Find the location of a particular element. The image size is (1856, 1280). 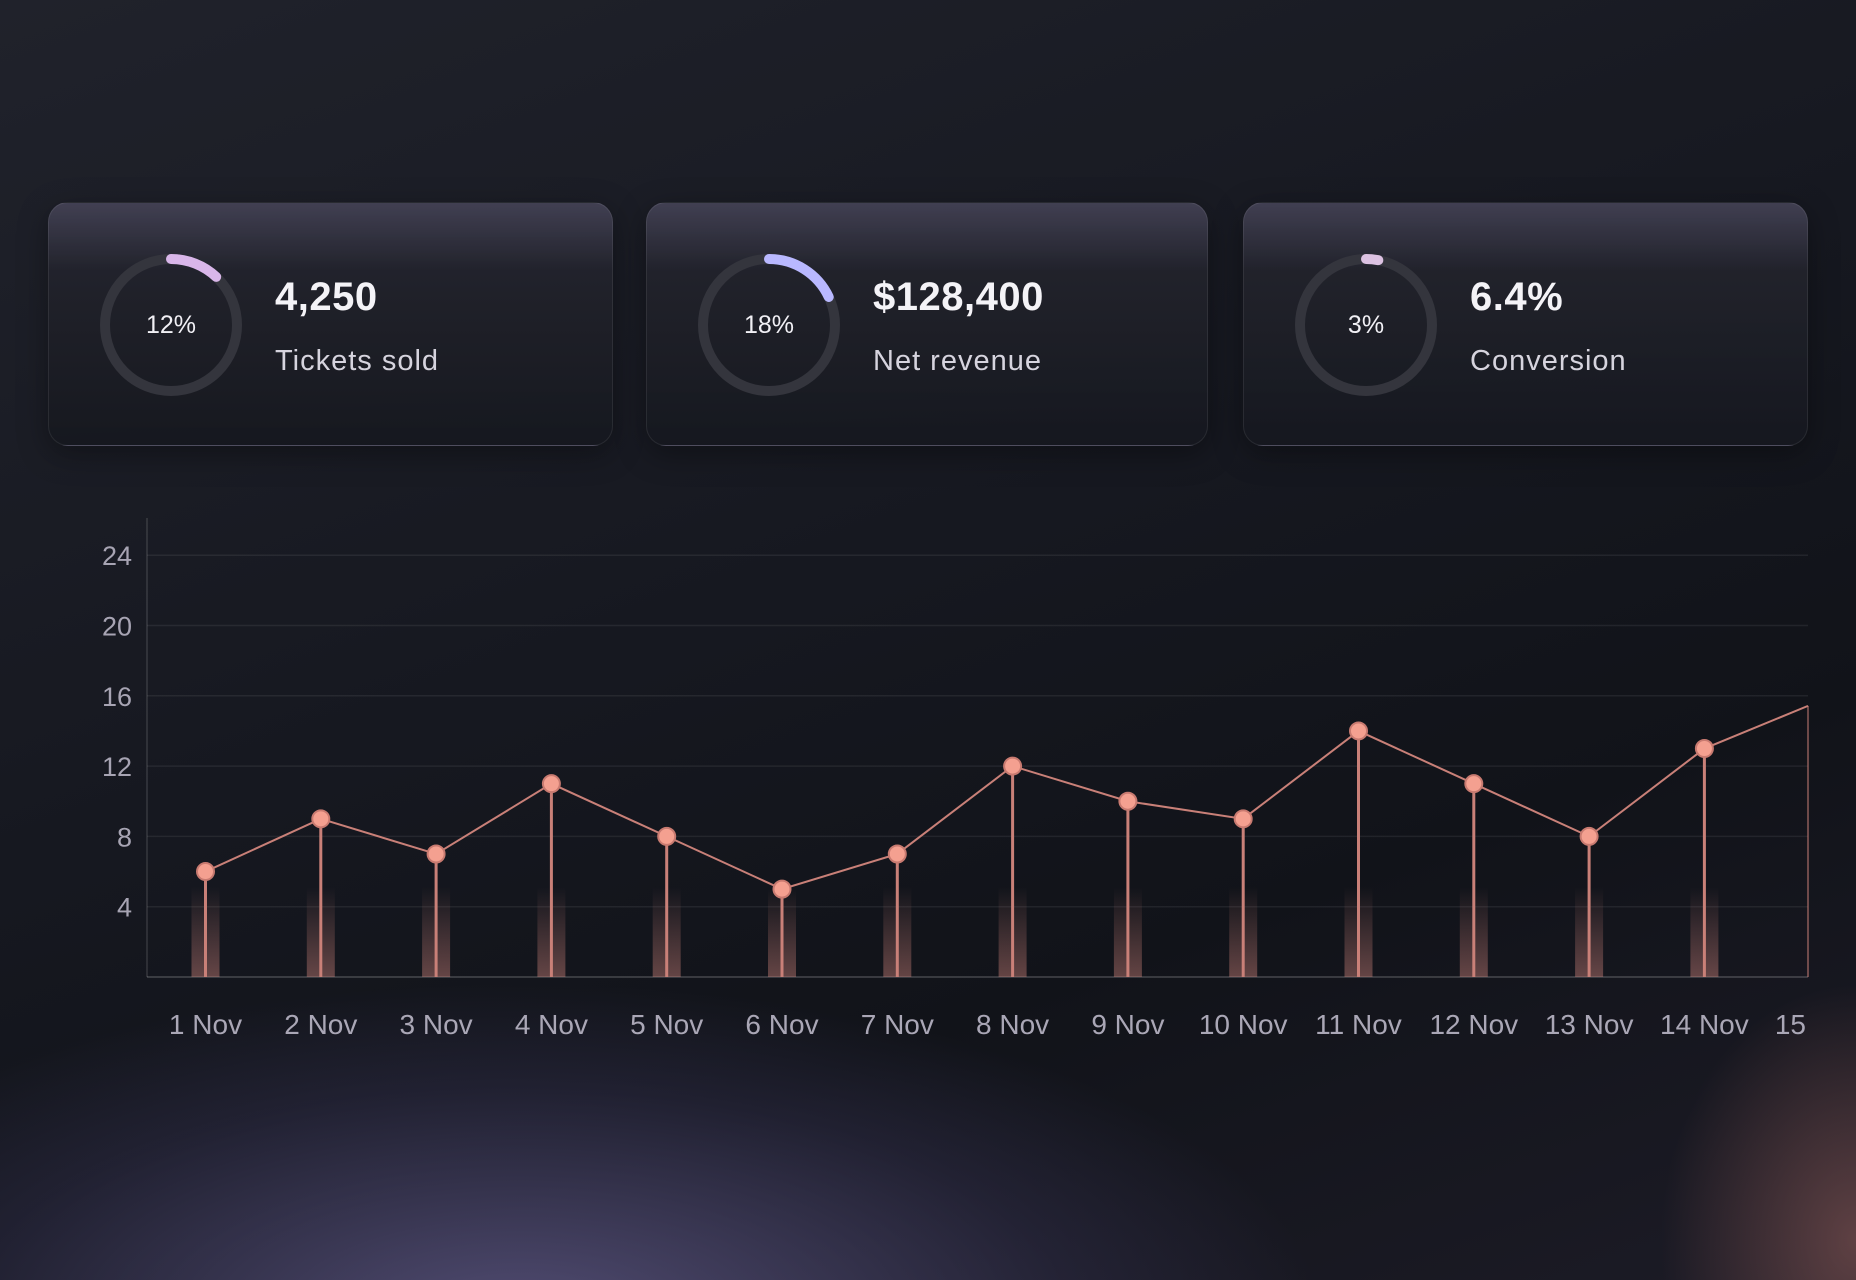

progress-ring: 3% is located at coordinates (1366, 325).